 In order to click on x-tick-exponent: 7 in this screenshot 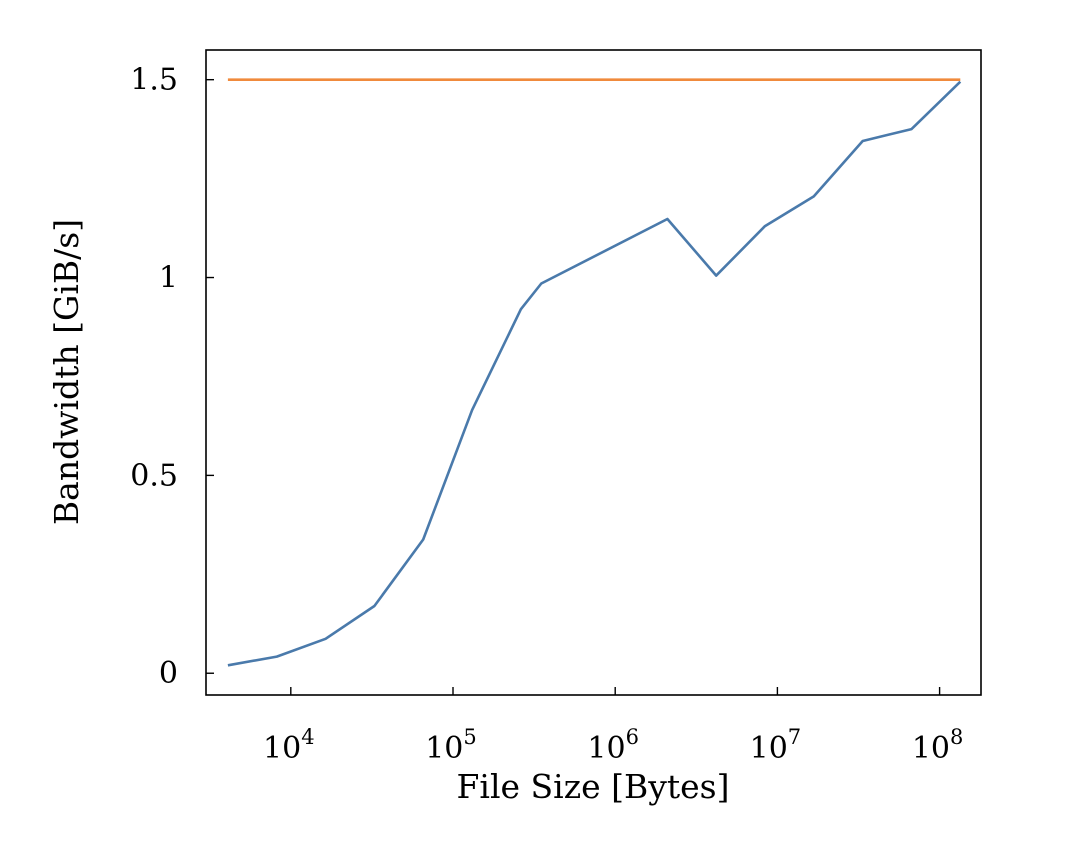, I will do `click(794, 737)`.